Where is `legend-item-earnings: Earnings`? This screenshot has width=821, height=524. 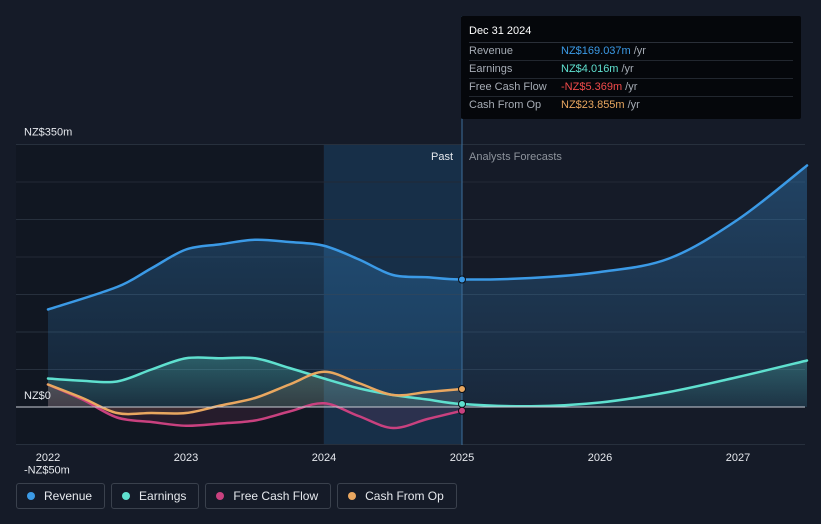
legend-item-earnings: Earnings is located at coordinates (155, 496).